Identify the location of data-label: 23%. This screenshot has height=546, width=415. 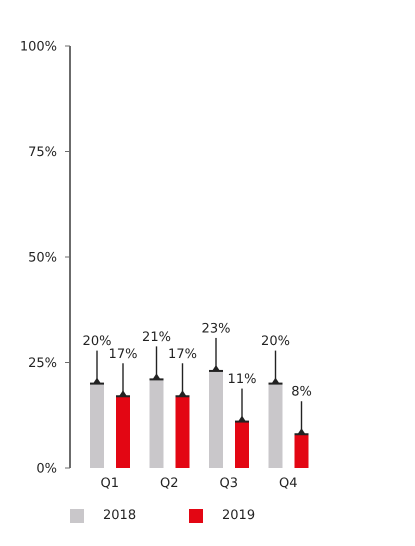
(216, 328).